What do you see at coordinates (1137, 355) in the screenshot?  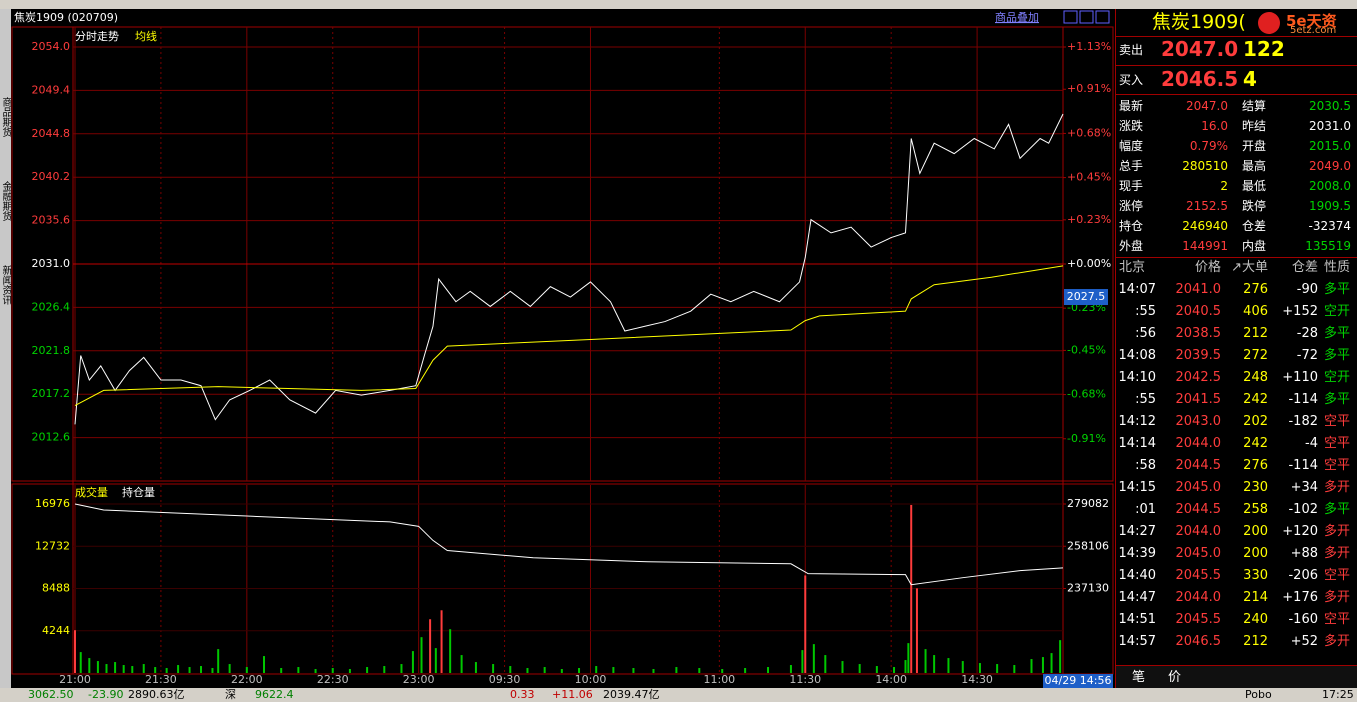 I see `trade-cell: 14:08` at bounding box center [1137, 355].